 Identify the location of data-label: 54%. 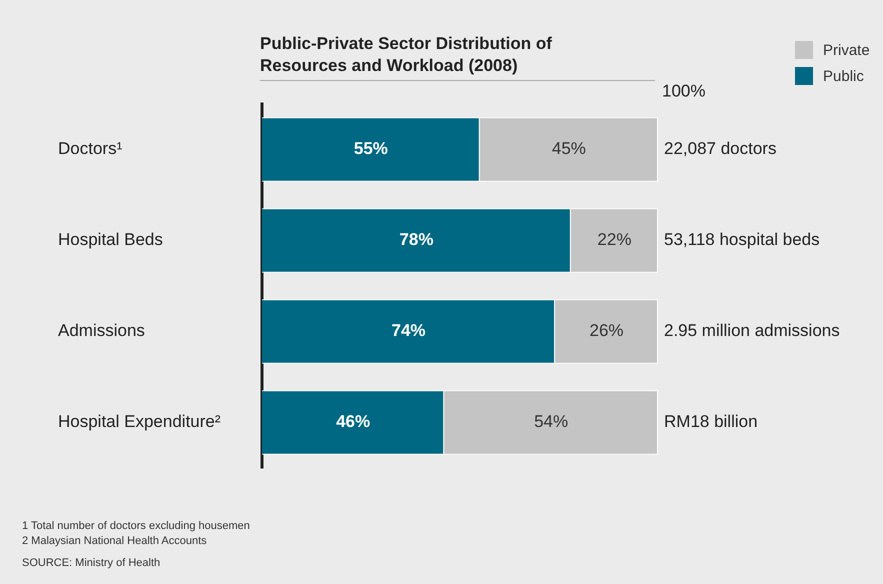
(551, 422).